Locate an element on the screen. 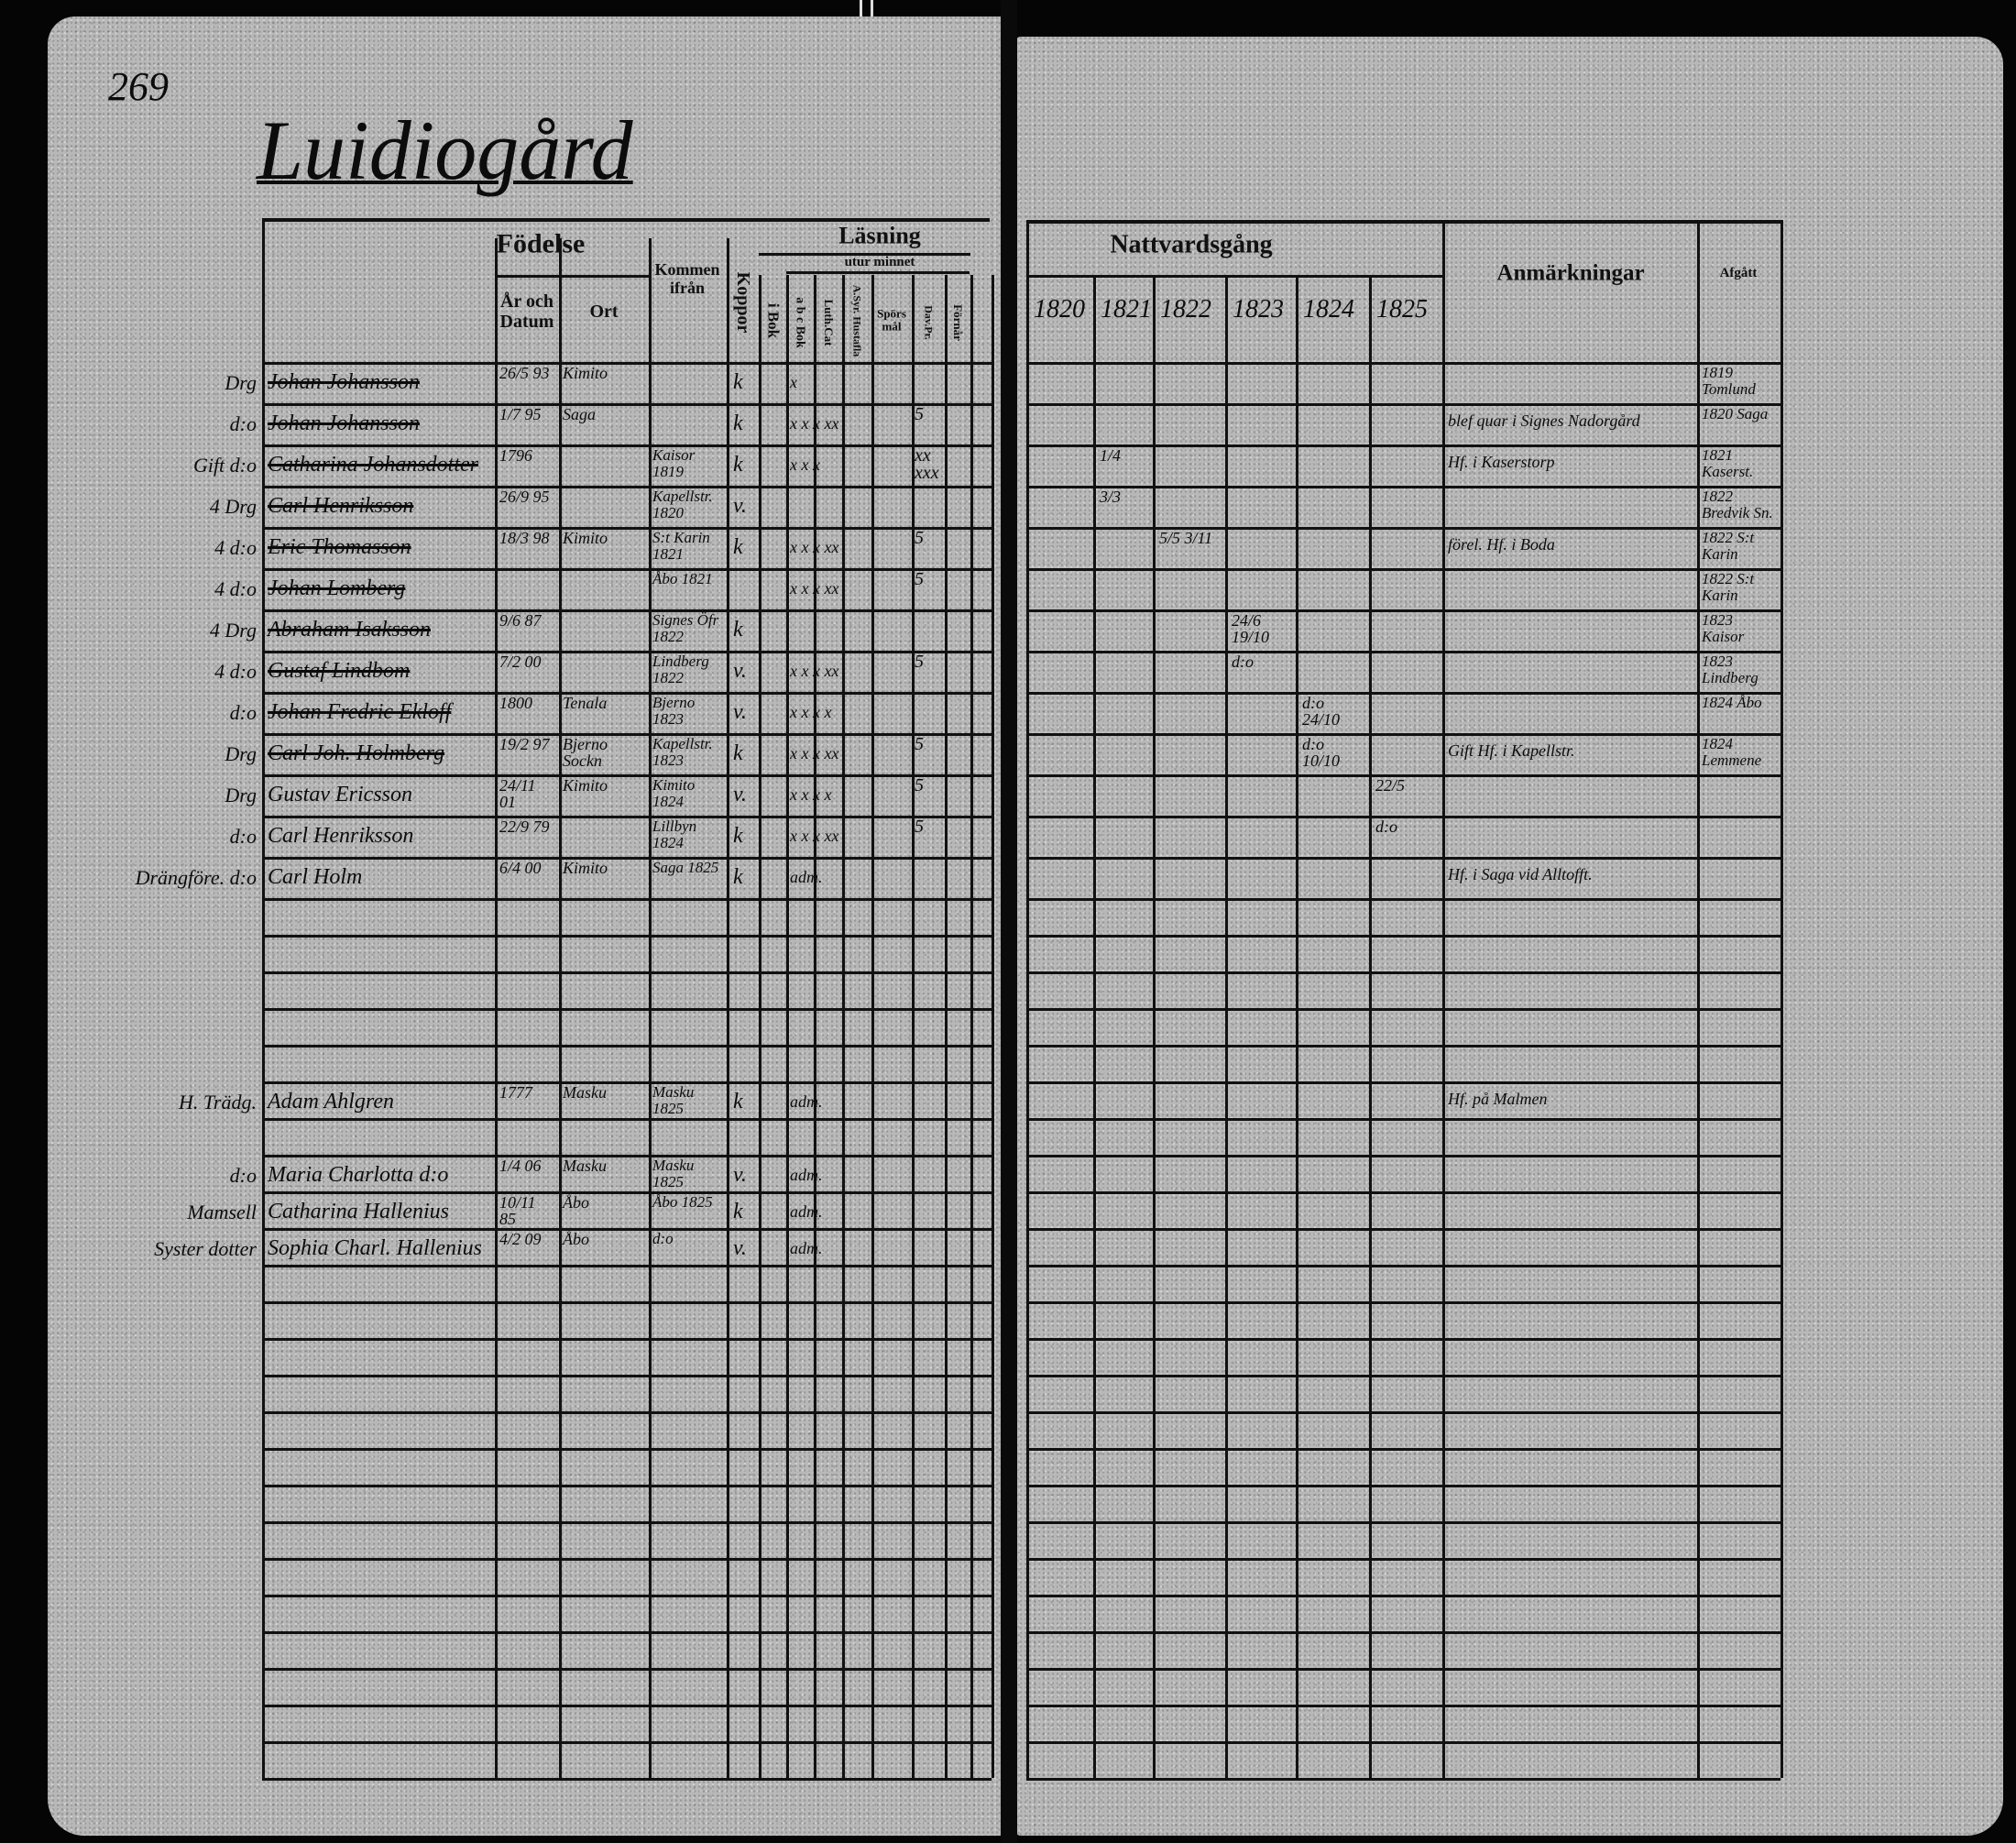  birth-date: 22/9 79 is located at coordinates (524, 826).